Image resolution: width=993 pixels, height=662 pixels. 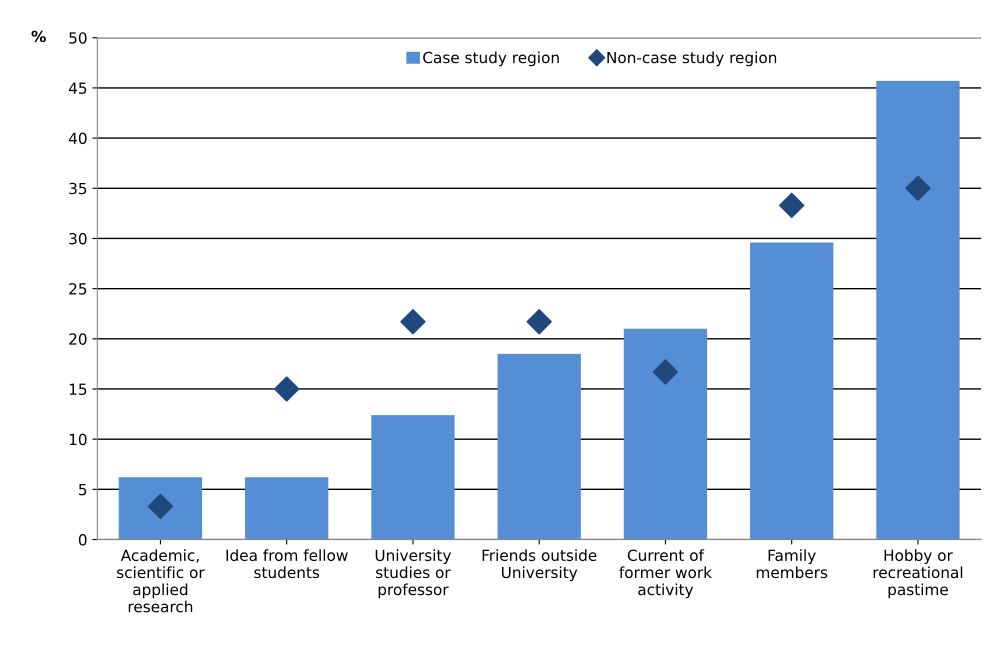 I want to click on y-tick-label: 40, so click(x=77, y=138).